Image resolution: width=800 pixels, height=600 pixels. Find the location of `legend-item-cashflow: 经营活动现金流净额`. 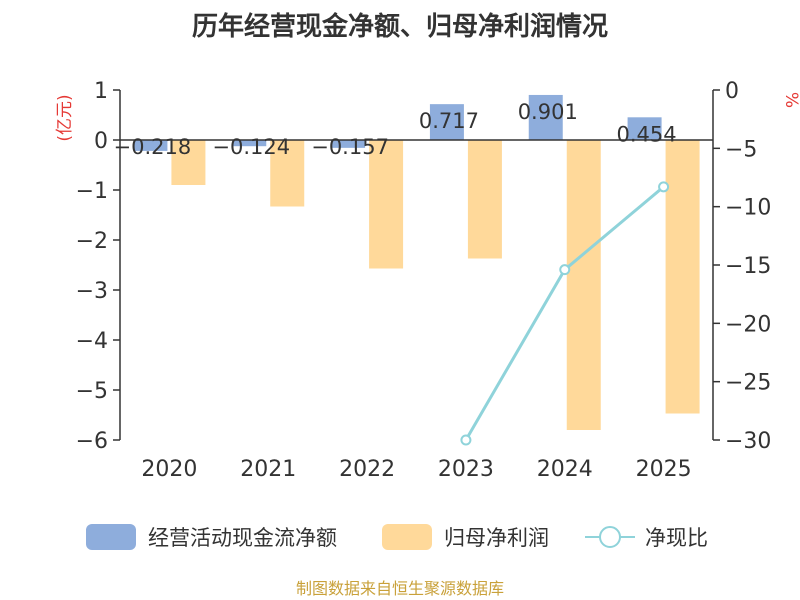

legend-item-cashflow: 经营活动现金流净额 is located at coordinates (211, 537).